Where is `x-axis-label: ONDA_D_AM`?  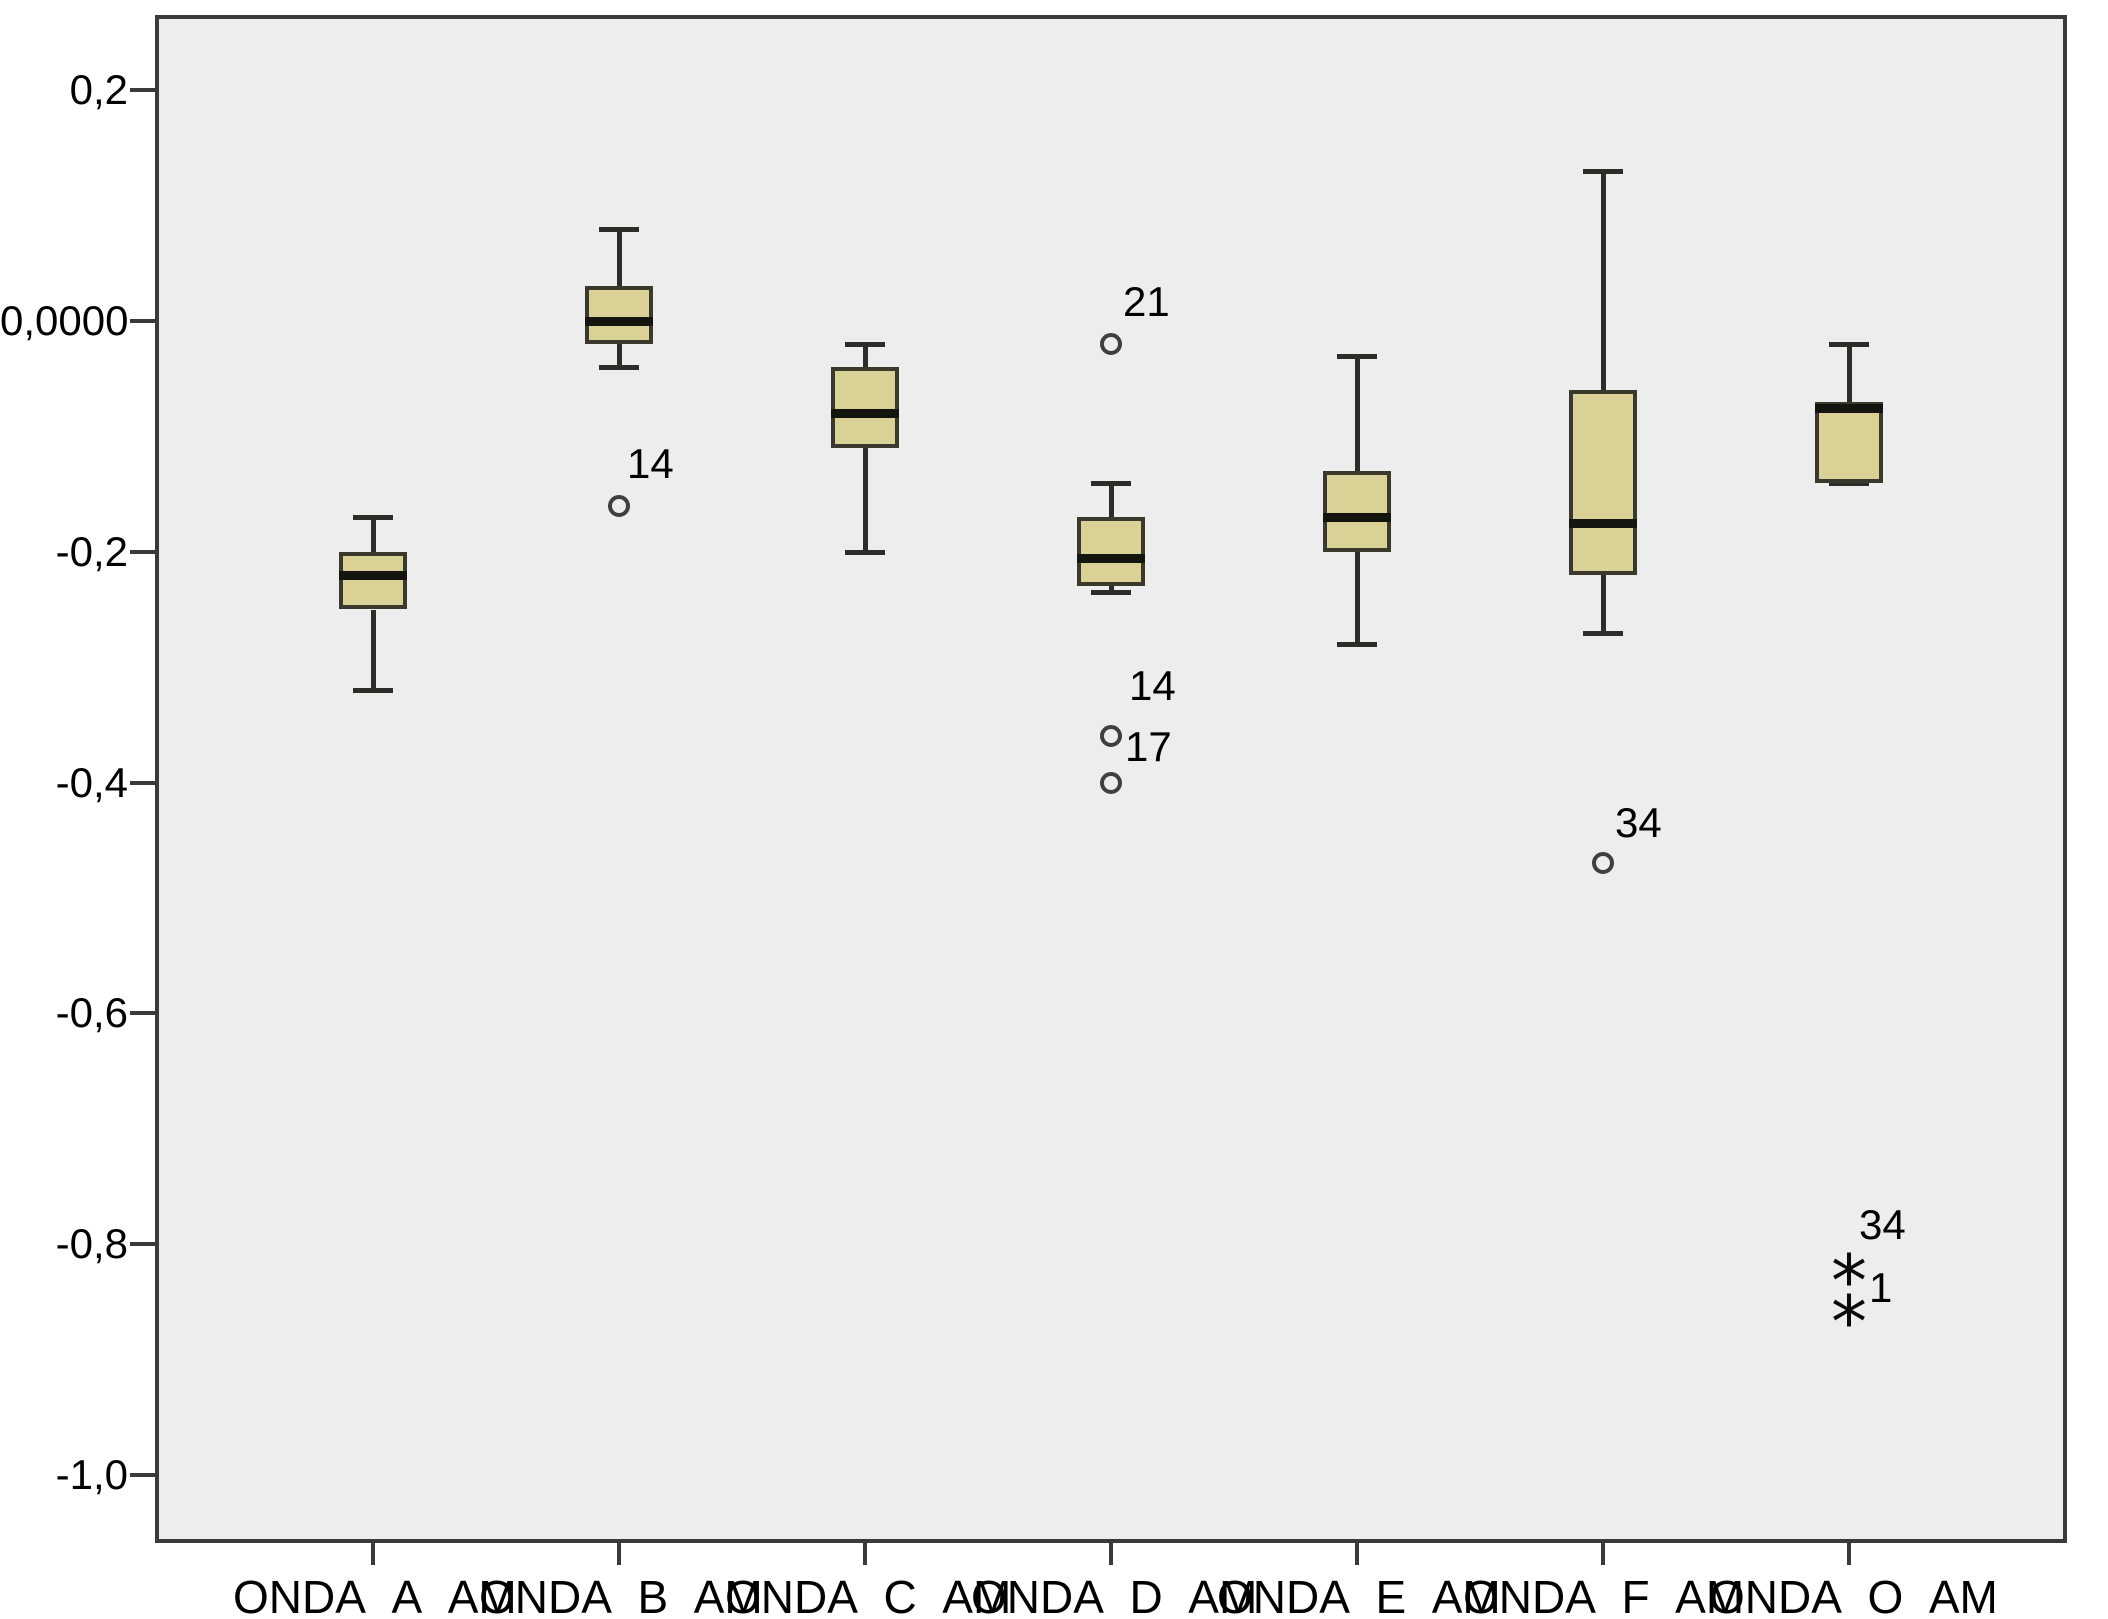
x-axis-label: ONDA_D_AM is located at coordinates (1114, 1595).